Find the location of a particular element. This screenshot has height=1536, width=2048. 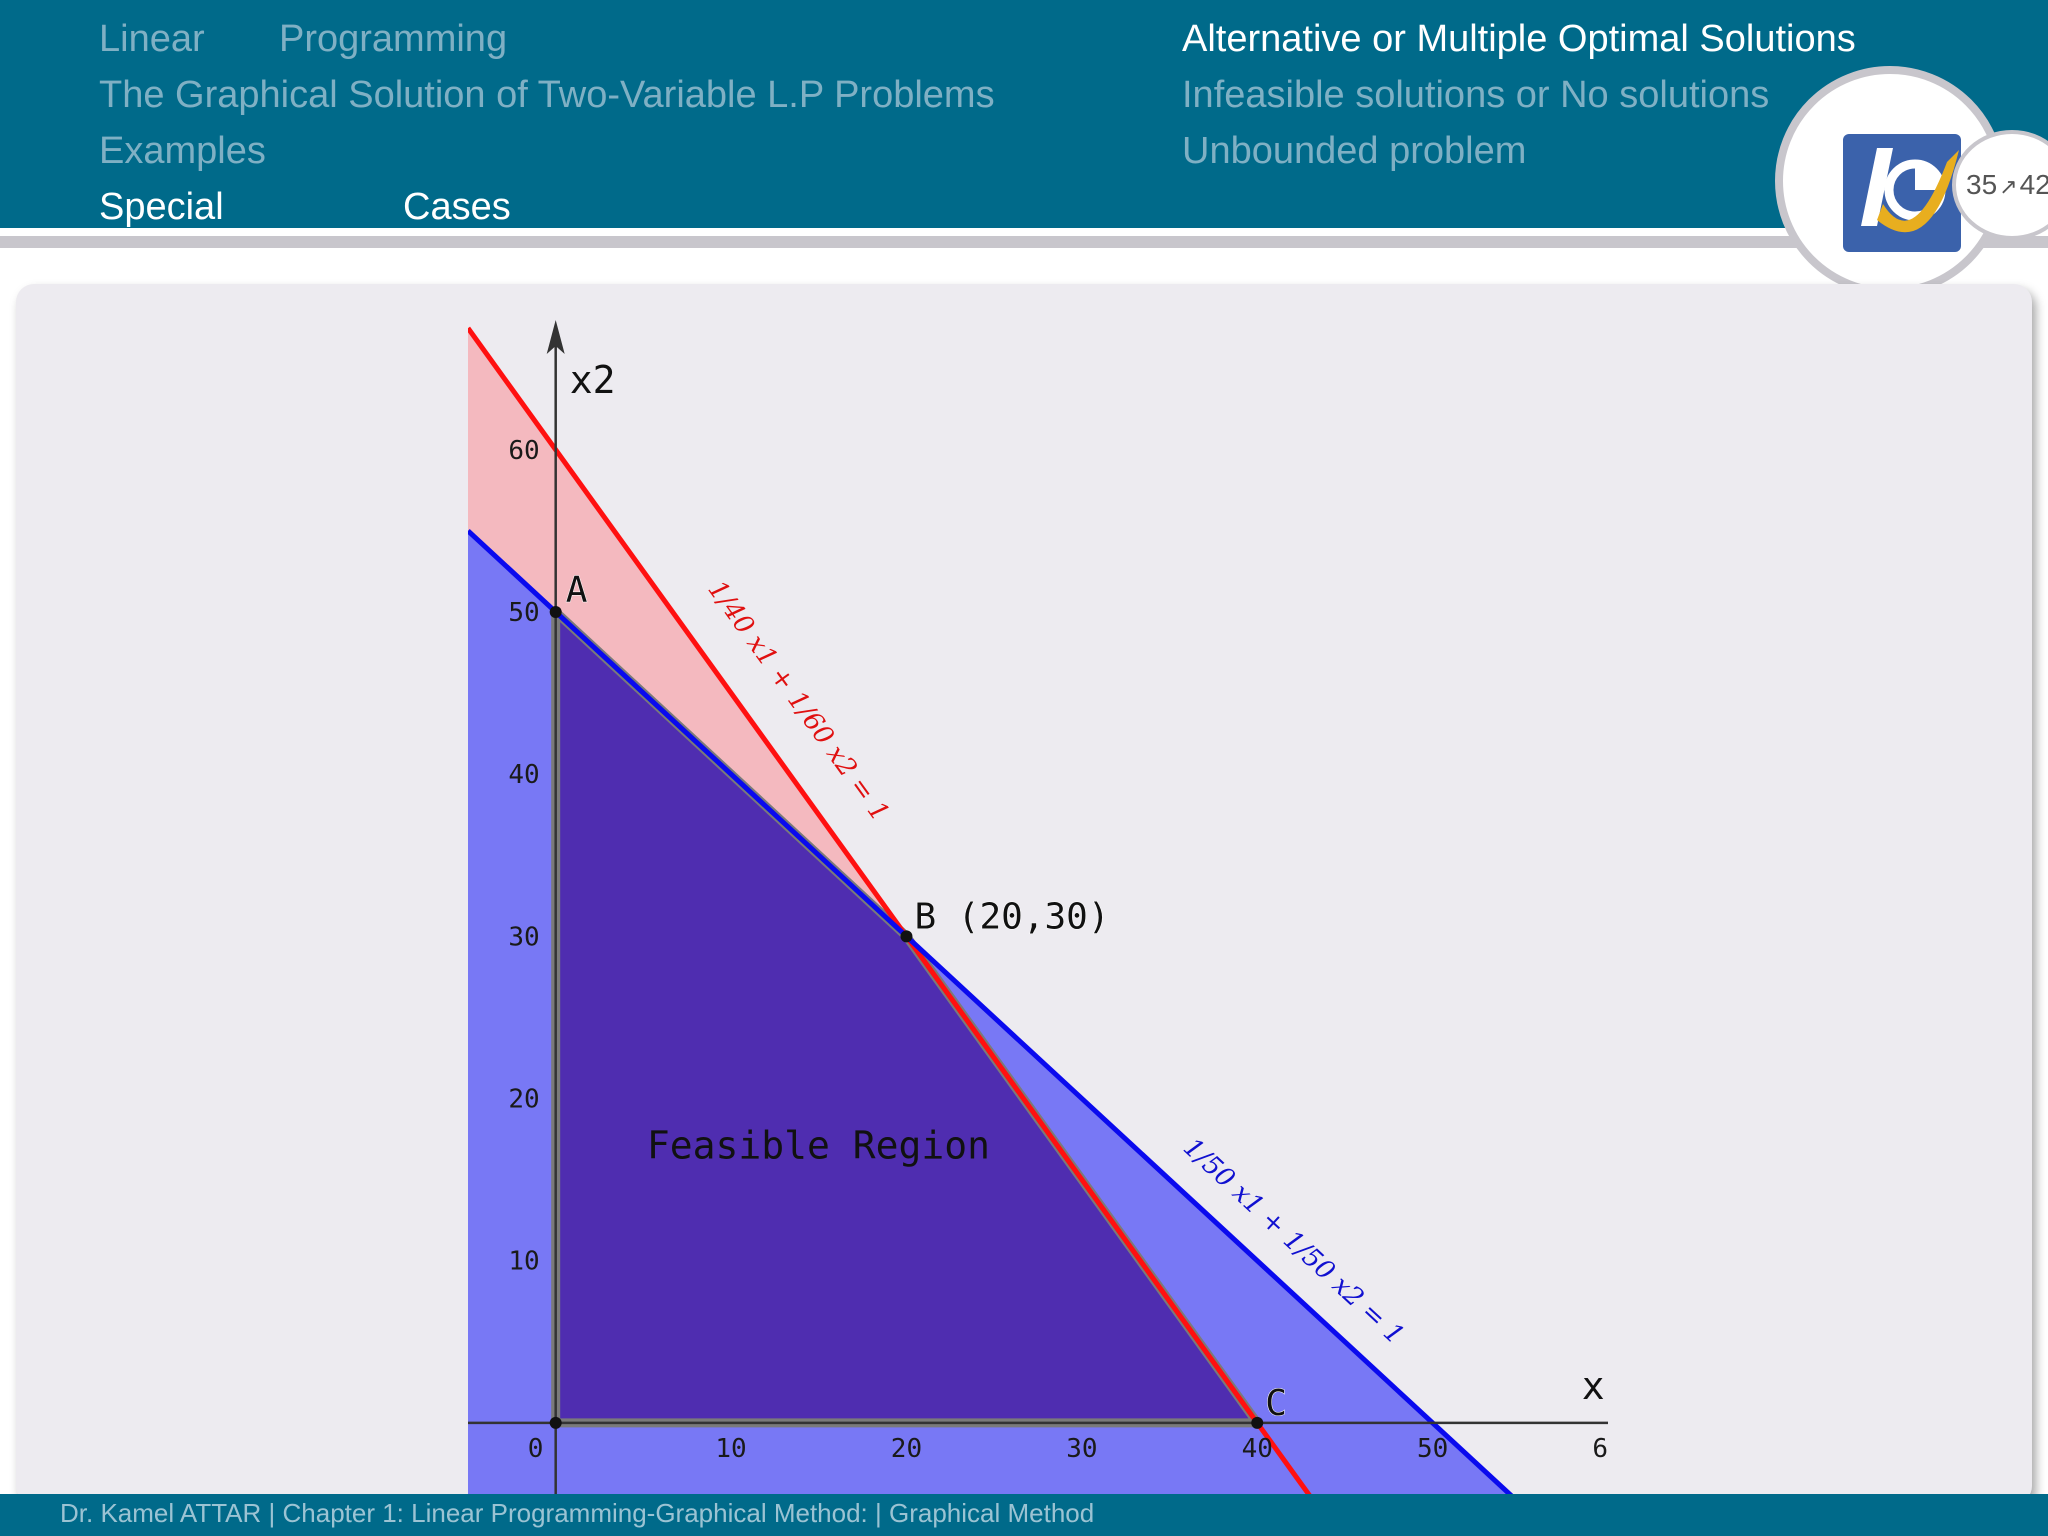

corner-point-label-2: B (20,30) is located at coordinates (1011, 916).